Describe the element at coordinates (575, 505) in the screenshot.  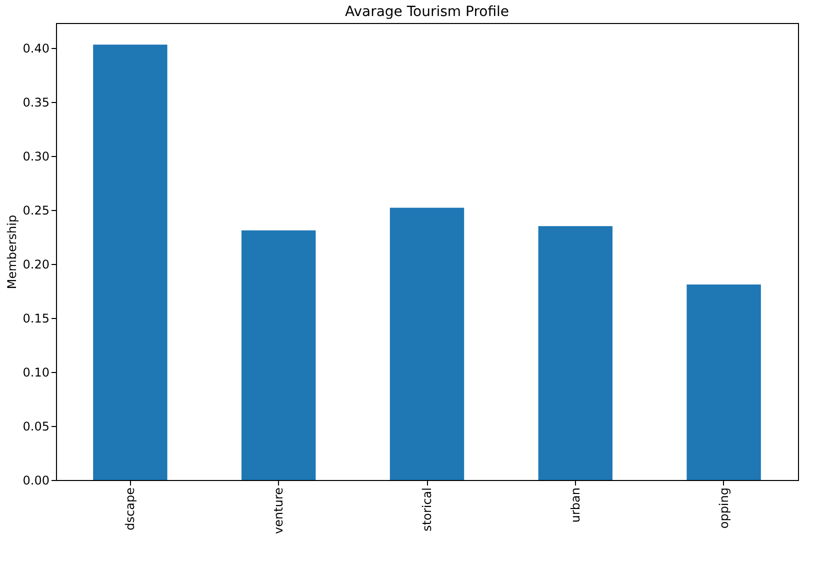
I see `x-tick-label: urban` at that location.